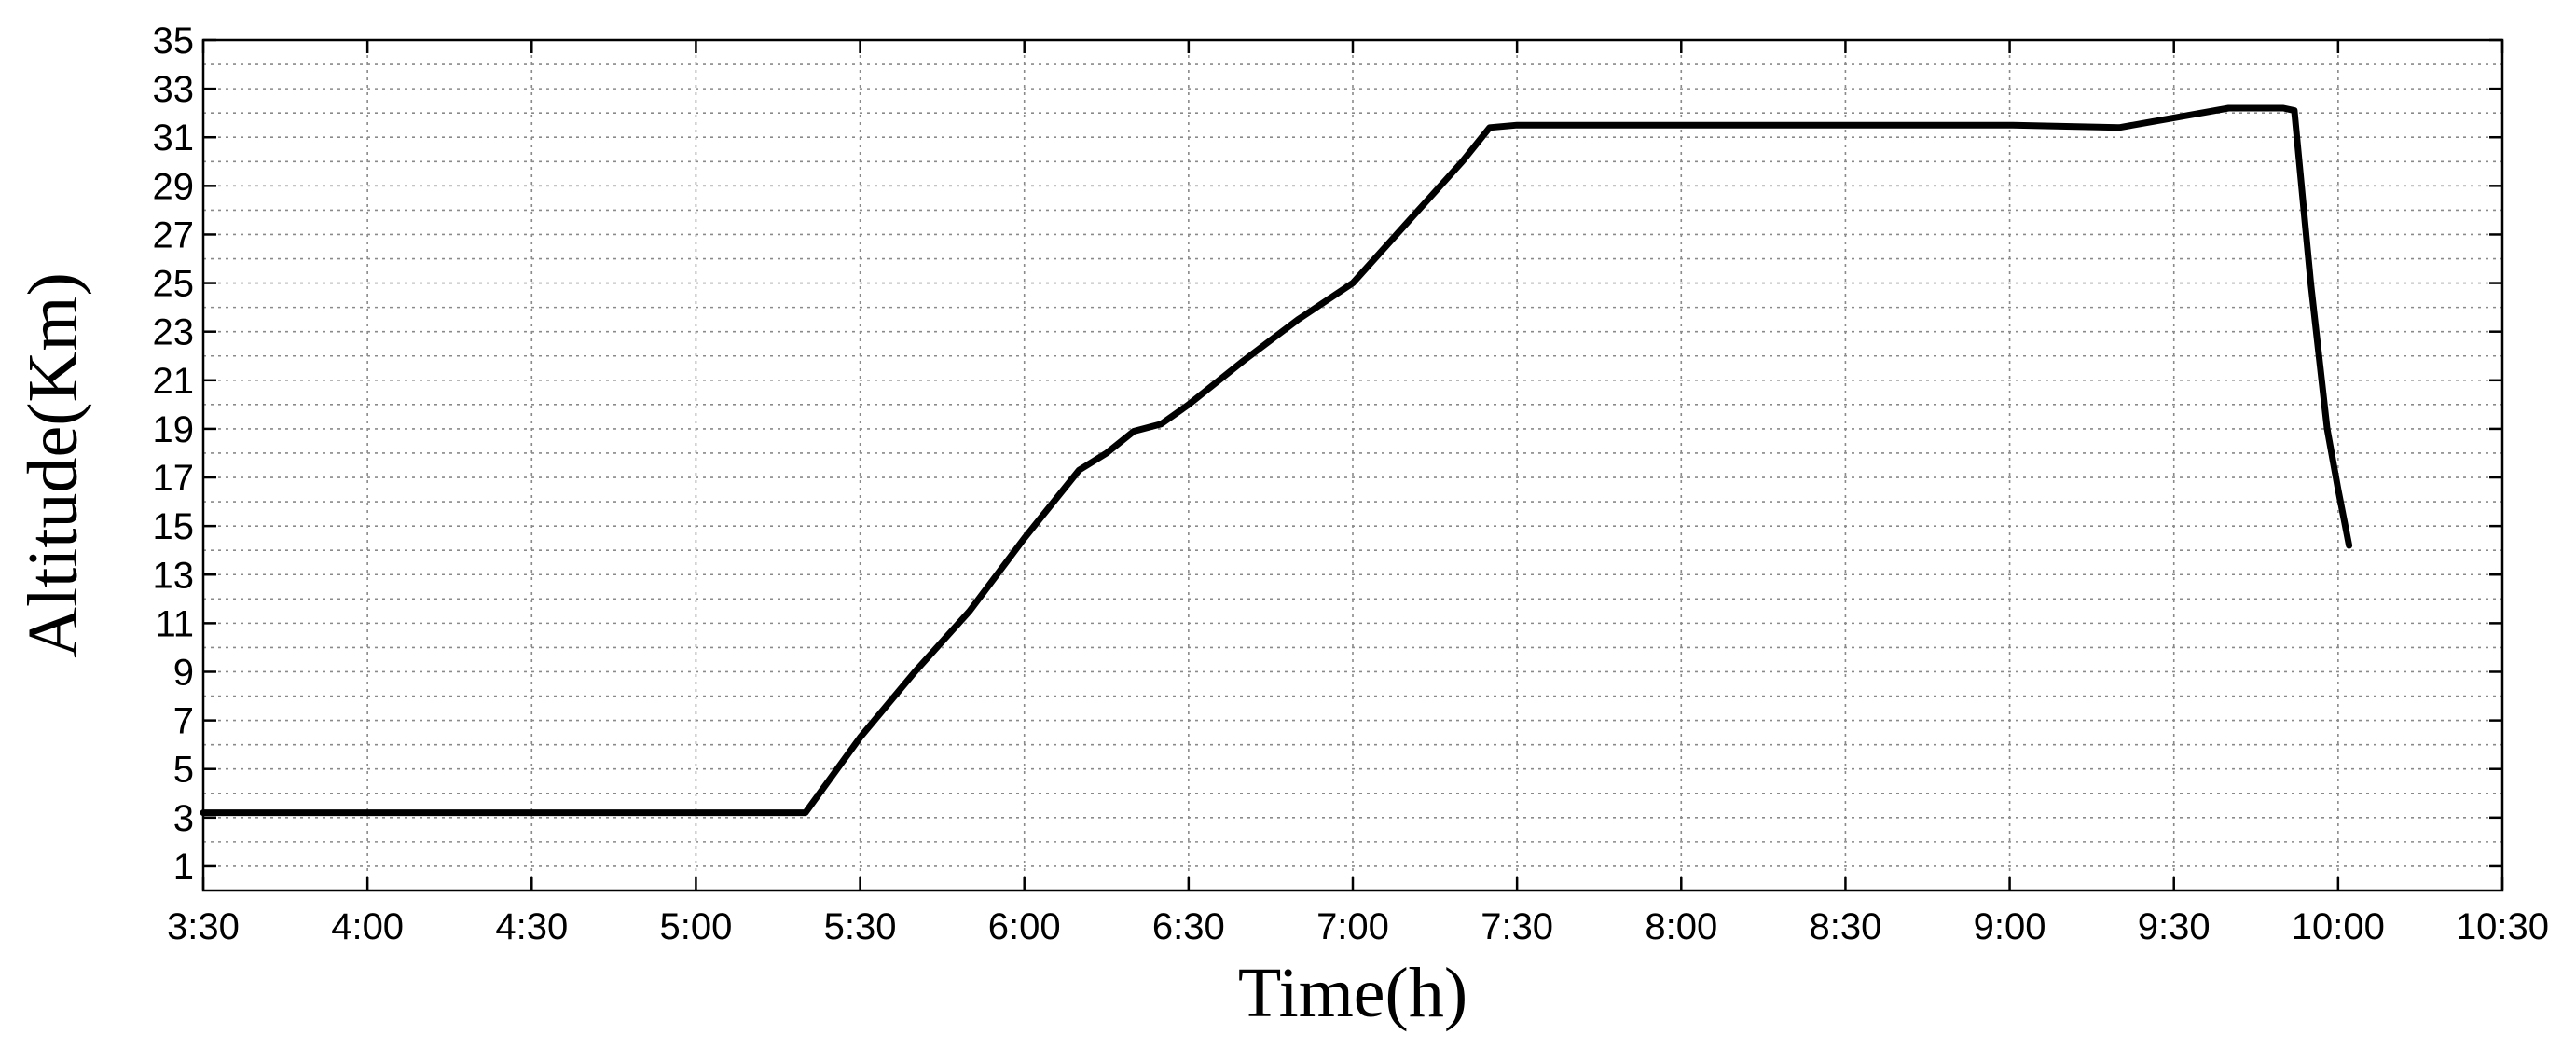 Image resolution: width=2576 pixels, height=1049 pixels. I want to click on y-tick-label: 17, so click(174, 479).